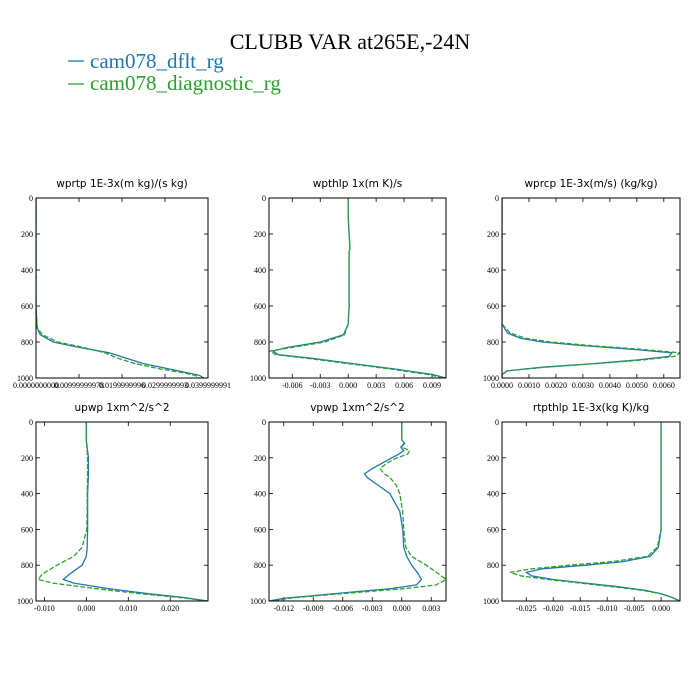 The width and height of the screenshot is (700, 700). Describe the element at coordinates (185, 83) in the screenshot. I see `legend-label-diagnostic: cam078_diagnostic_rg` at that location.